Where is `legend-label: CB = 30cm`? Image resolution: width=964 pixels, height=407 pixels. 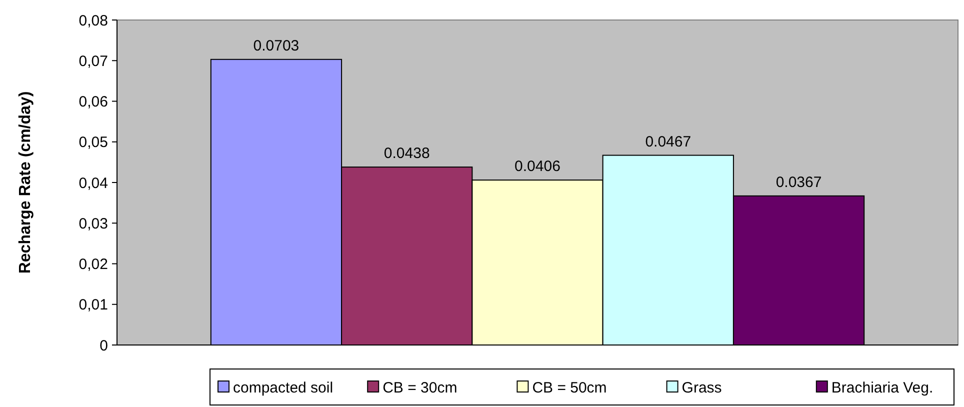 legend-label: CB = 30cm is located at coordinates (420, 387).